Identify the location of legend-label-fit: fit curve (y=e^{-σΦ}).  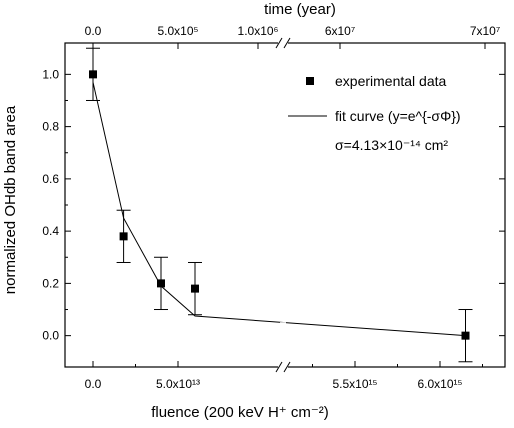
(398, 116).